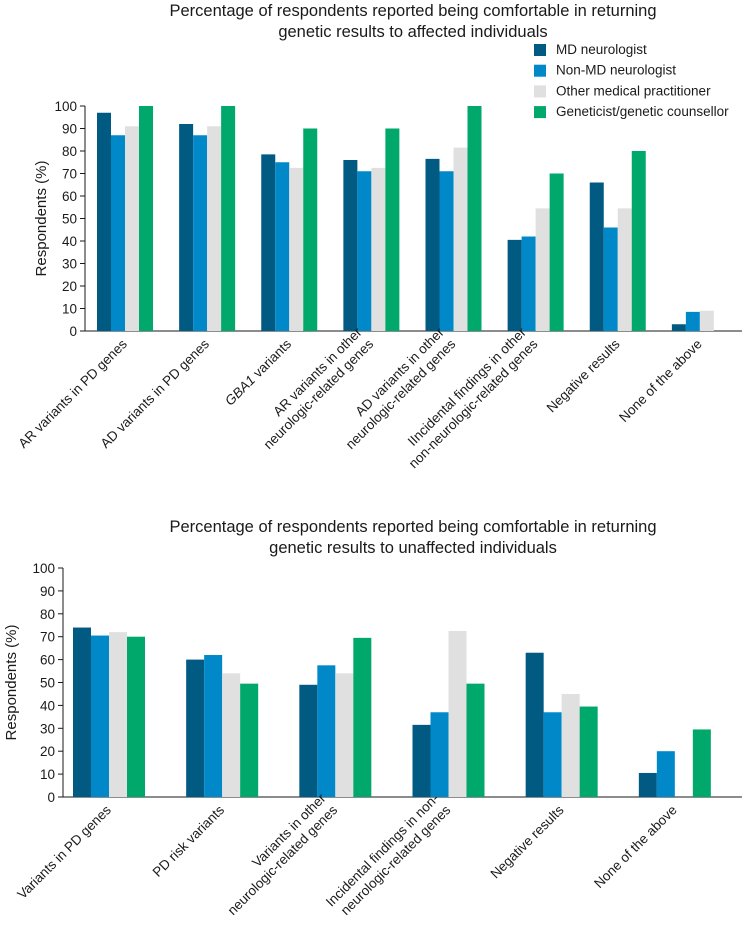  I want to click on legend-label-geneticist-genetic-counsellor: Geneticist/genetic counsellor, so click(642, 111).